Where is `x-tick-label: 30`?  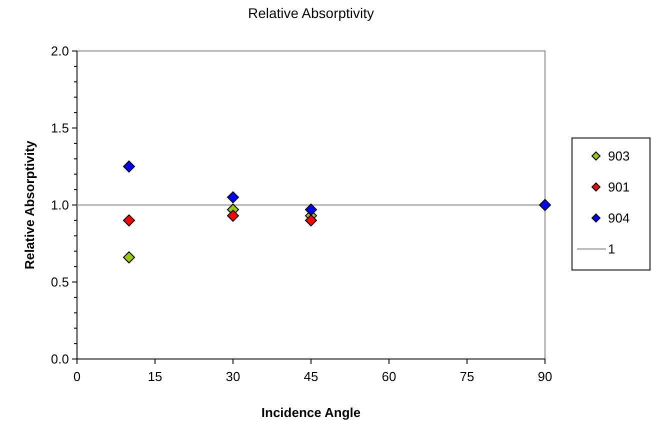
x-tick-label: 30 is located at coordinates (233, 376).